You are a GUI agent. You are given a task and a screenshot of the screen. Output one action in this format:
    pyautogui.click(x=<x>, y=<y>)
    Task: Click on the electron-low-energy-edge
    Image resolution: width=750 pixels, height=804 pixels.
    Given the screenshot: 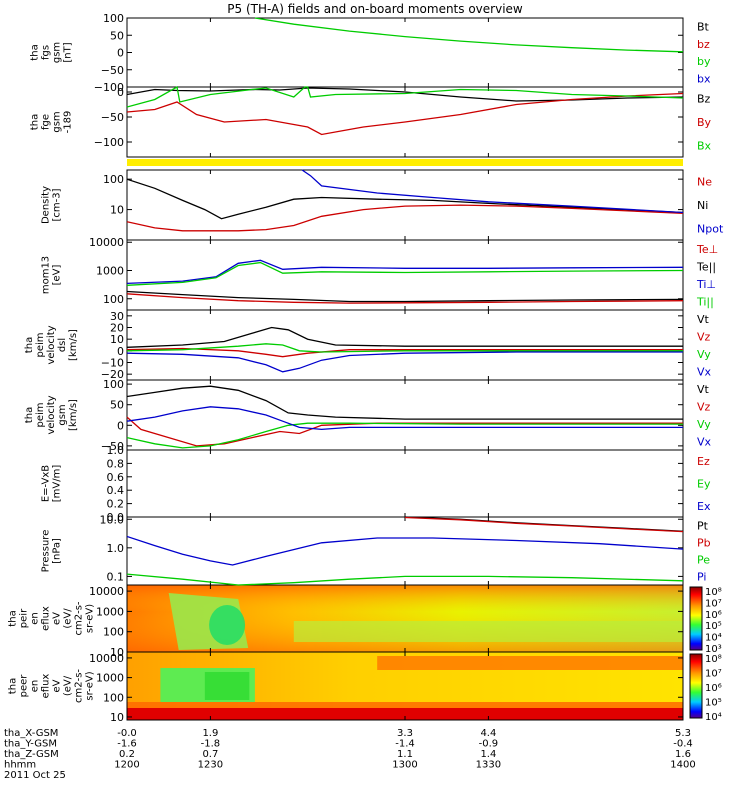 What is the action you would take?
    pyautogui.click(x=405, y=705)
    